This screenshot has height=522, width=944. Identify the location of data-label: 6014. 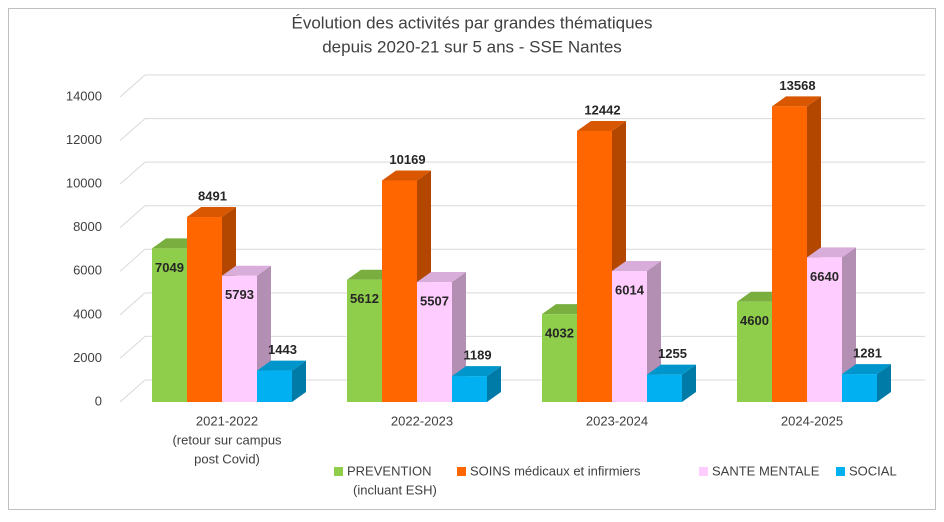
(630, 289).